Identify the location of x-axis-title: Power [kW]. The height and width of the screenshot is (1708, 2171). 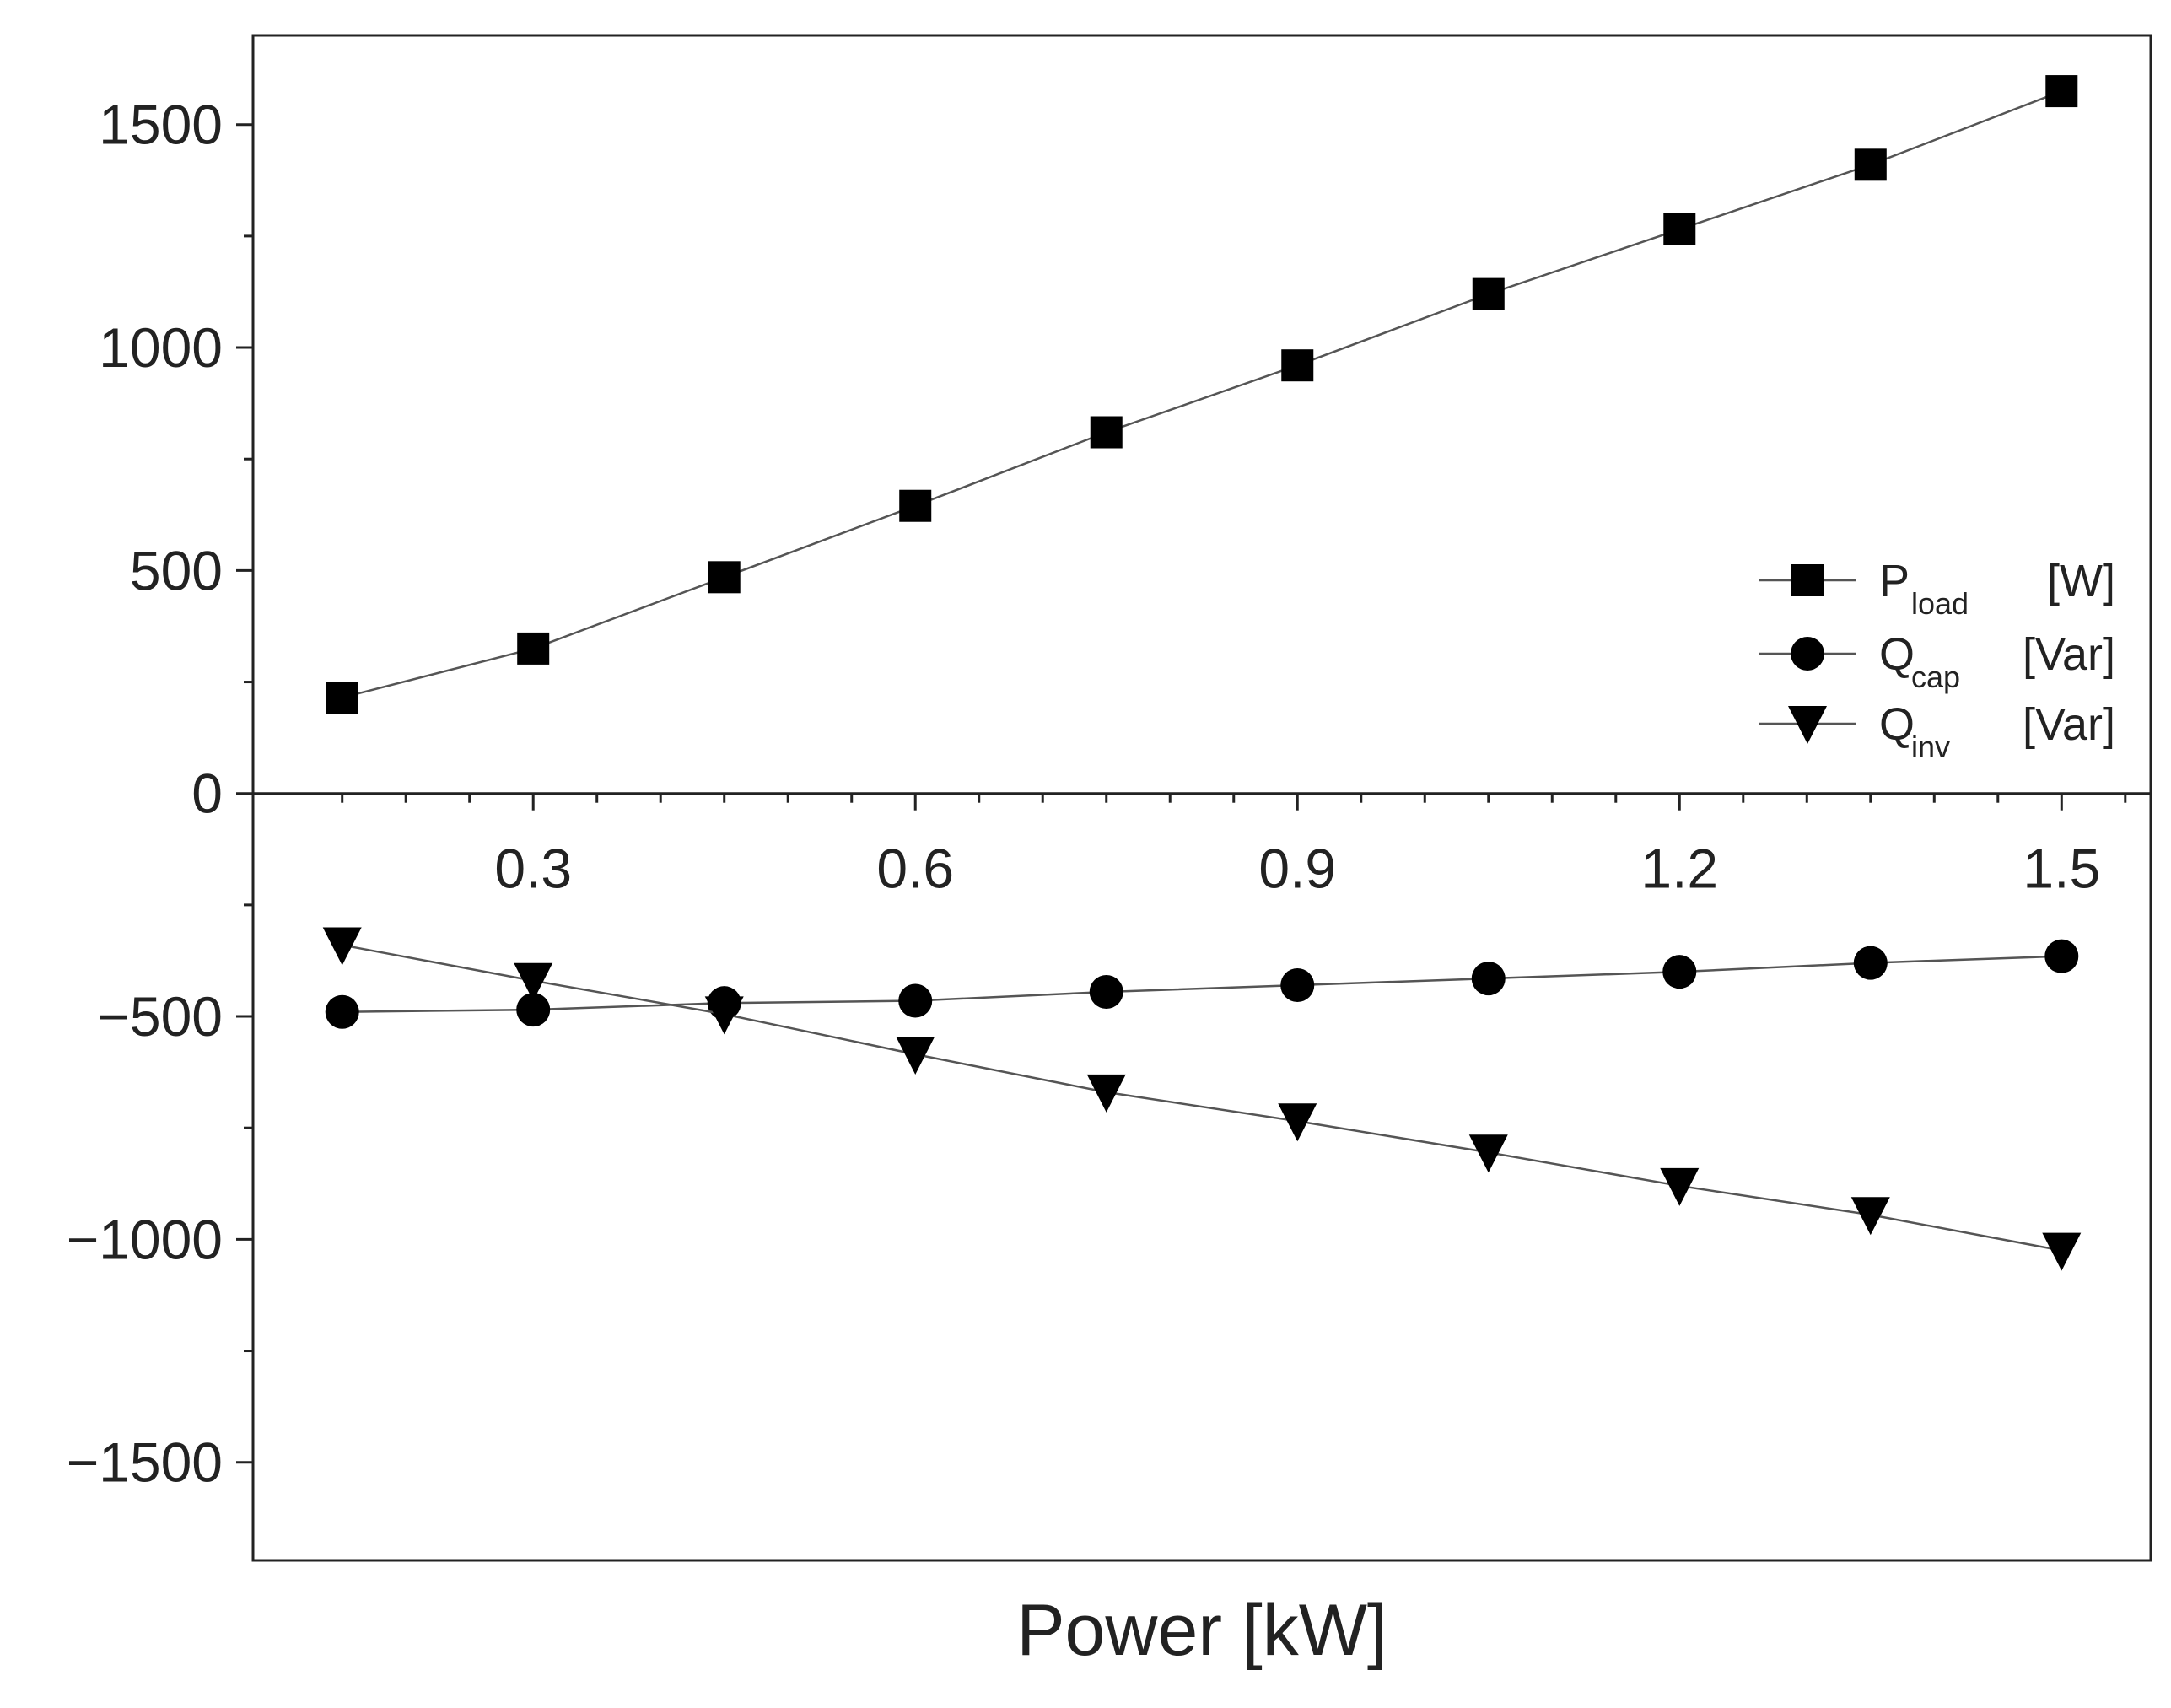
(1201, 1630).